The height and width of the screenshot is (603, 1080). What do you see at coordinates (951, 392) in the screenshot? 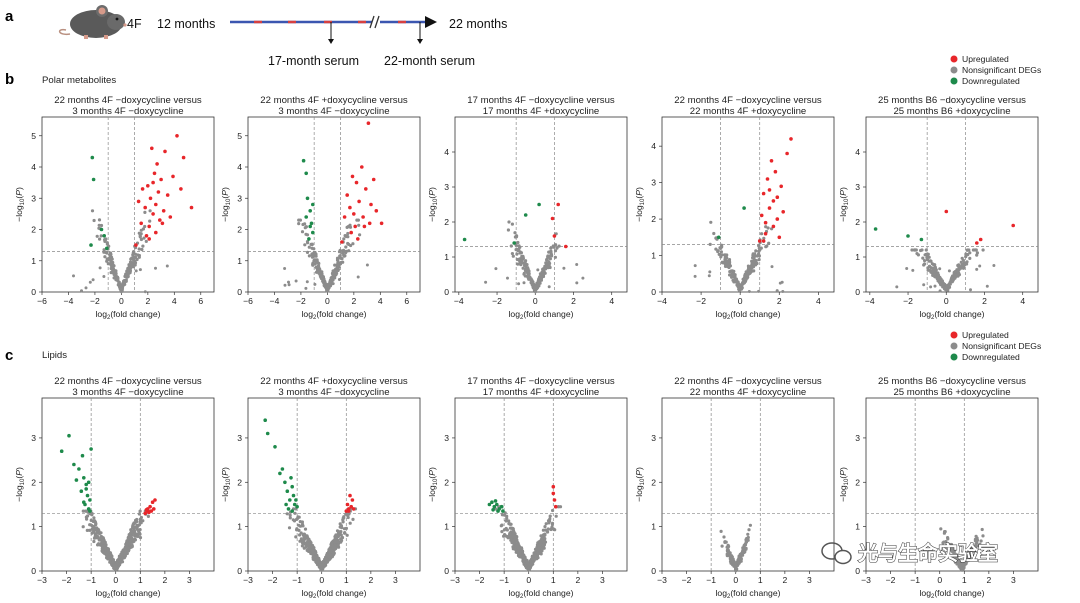
I see `plot-title: 25 months B6 +doxycycline` at bounding box center [951, 392].